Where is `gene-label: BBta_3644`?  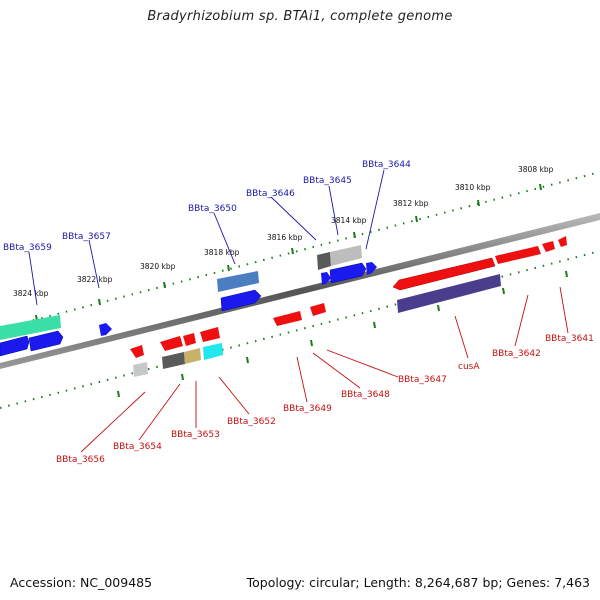 gene-label: BBta_3644 is located at coordinates (386, 165).